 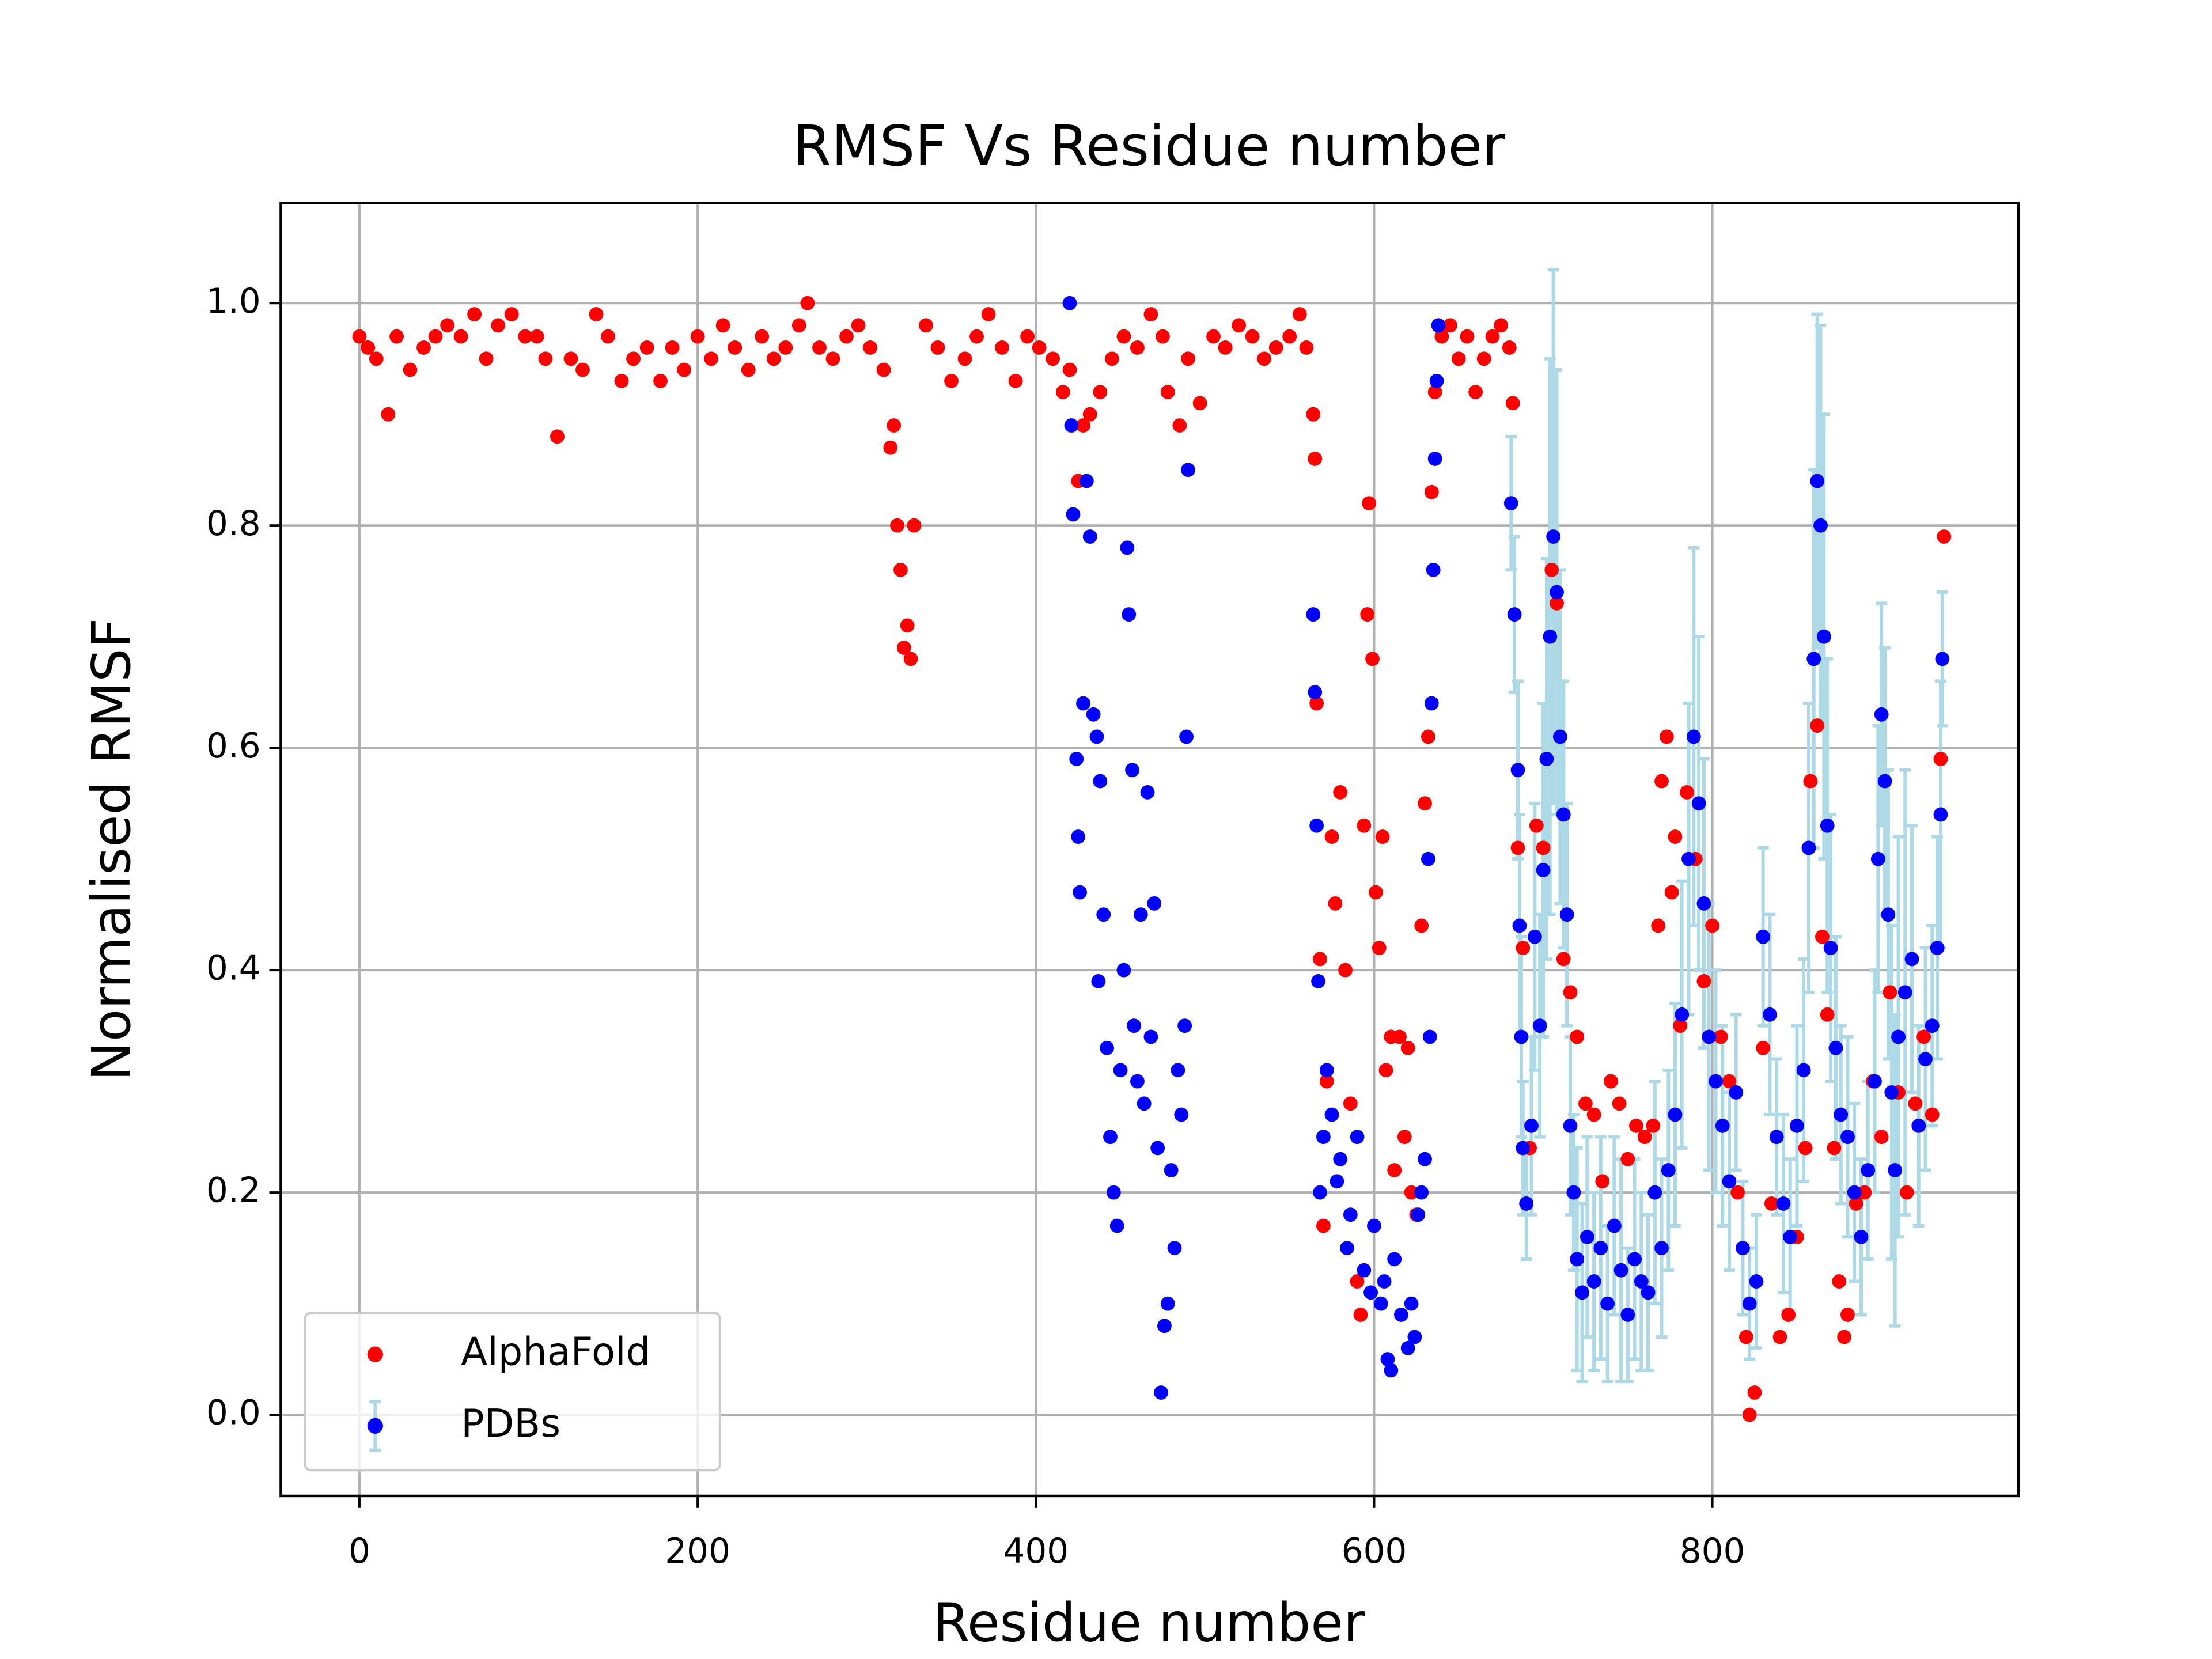 What do you see at coordinates (1374, 1551) in the screenshot?
I see `x-tick-label: 600` at bounding box center [1374, 1551].